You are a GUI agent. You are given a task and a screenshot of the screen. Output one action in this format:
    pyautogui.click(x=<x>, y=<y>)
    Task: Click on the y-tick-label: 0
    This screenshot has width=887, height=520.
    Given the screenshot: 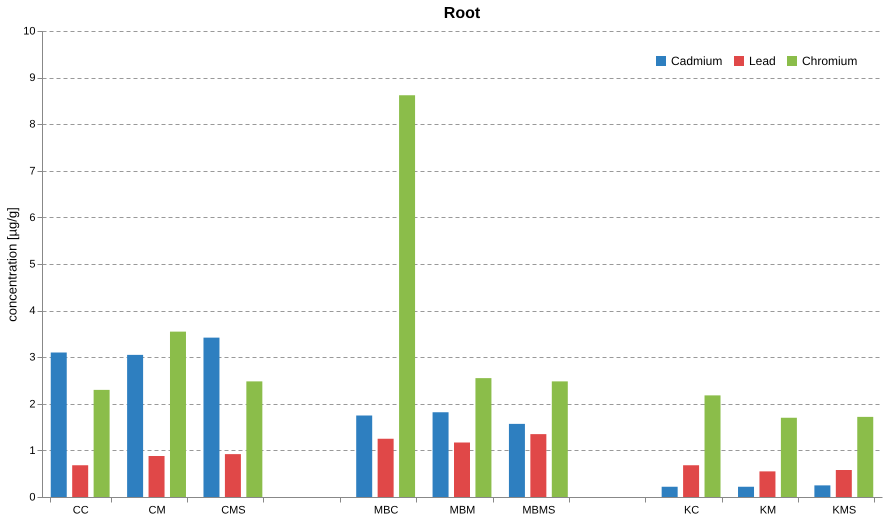 What is the action you would take?
    pyautogui.click(x=32, y=498)
    